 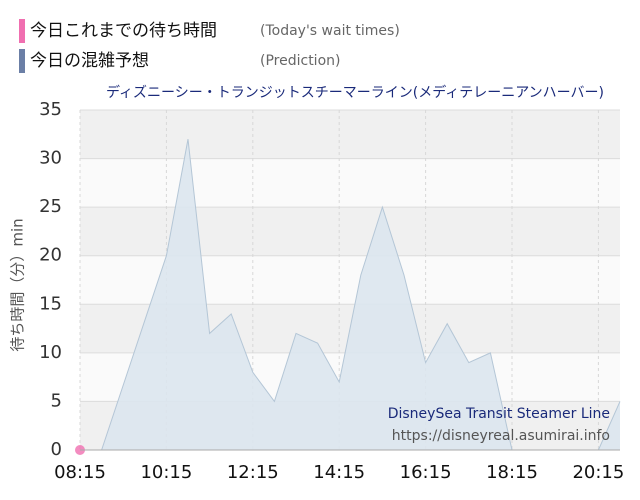 What do you see at coordinates (50, 158) in the screenshot?
I see `y-tick-label: 30` at bounding box center [50, 158].